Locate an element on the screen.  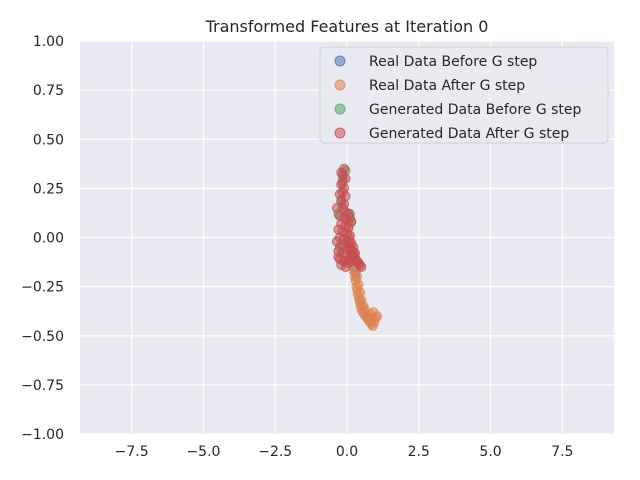
y-tick-label: −1.00 is located at coordinates (42, 435).